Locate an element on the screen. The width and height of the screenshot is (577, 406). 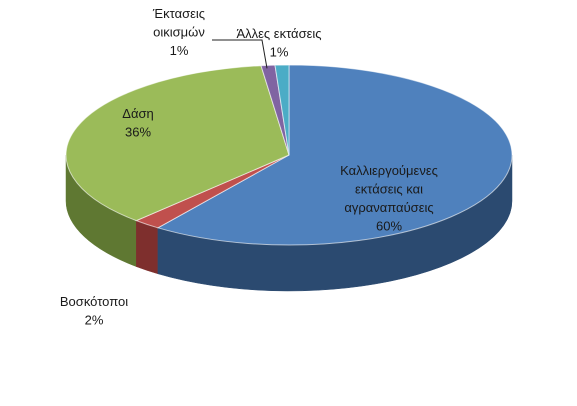
data-label-έκτασεις-οικισμών: Έκτασεις οικισμών 1% is located at coordinates (178, 32).